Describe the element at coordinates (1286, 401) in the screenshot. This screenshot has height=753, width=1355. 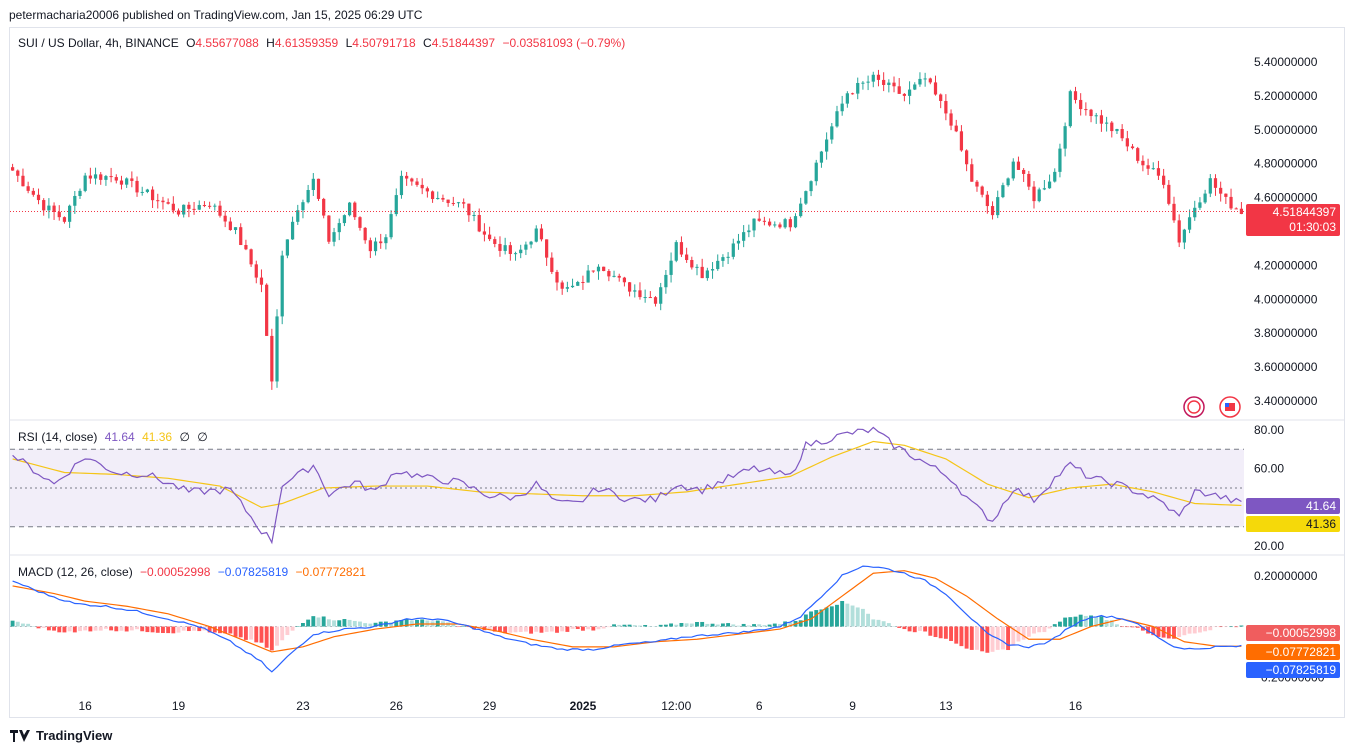
I see `price-axis-label: 3.40000000` at that location.